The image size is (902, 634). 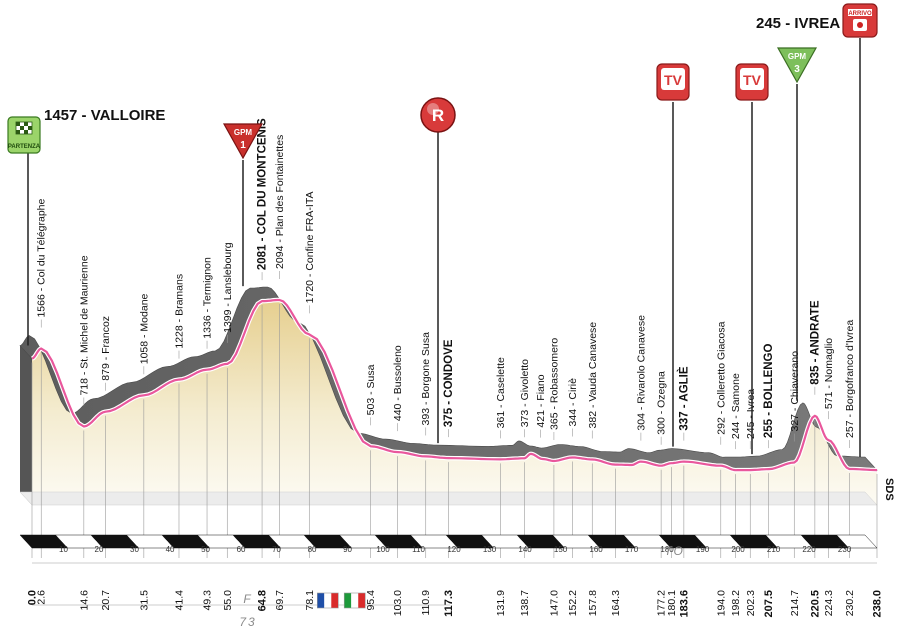 What do you see at coordinates (593, 603) in the screenshot?
I see `km-label: 157.8` at bounding box center [593, 603].